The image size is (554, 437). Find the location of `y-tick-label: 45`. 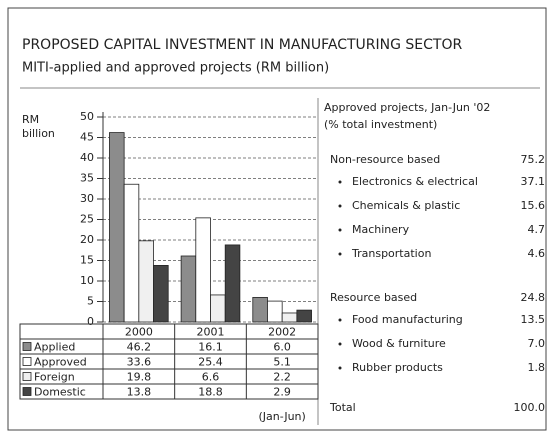

y-tick-label: 45 is located at coordinates (87, 137).